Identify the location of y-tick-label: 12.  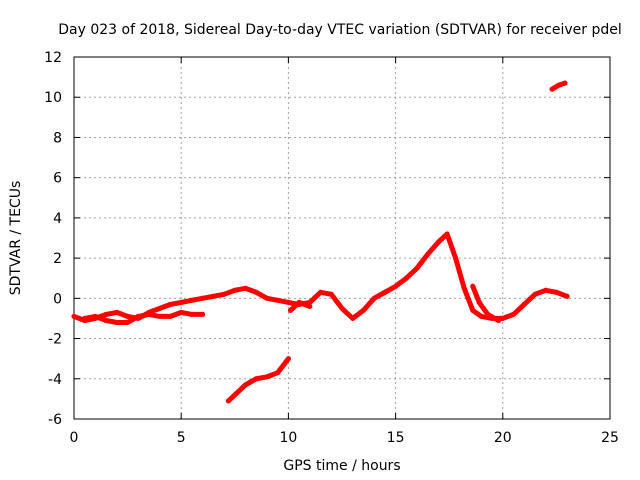
(53, 58).